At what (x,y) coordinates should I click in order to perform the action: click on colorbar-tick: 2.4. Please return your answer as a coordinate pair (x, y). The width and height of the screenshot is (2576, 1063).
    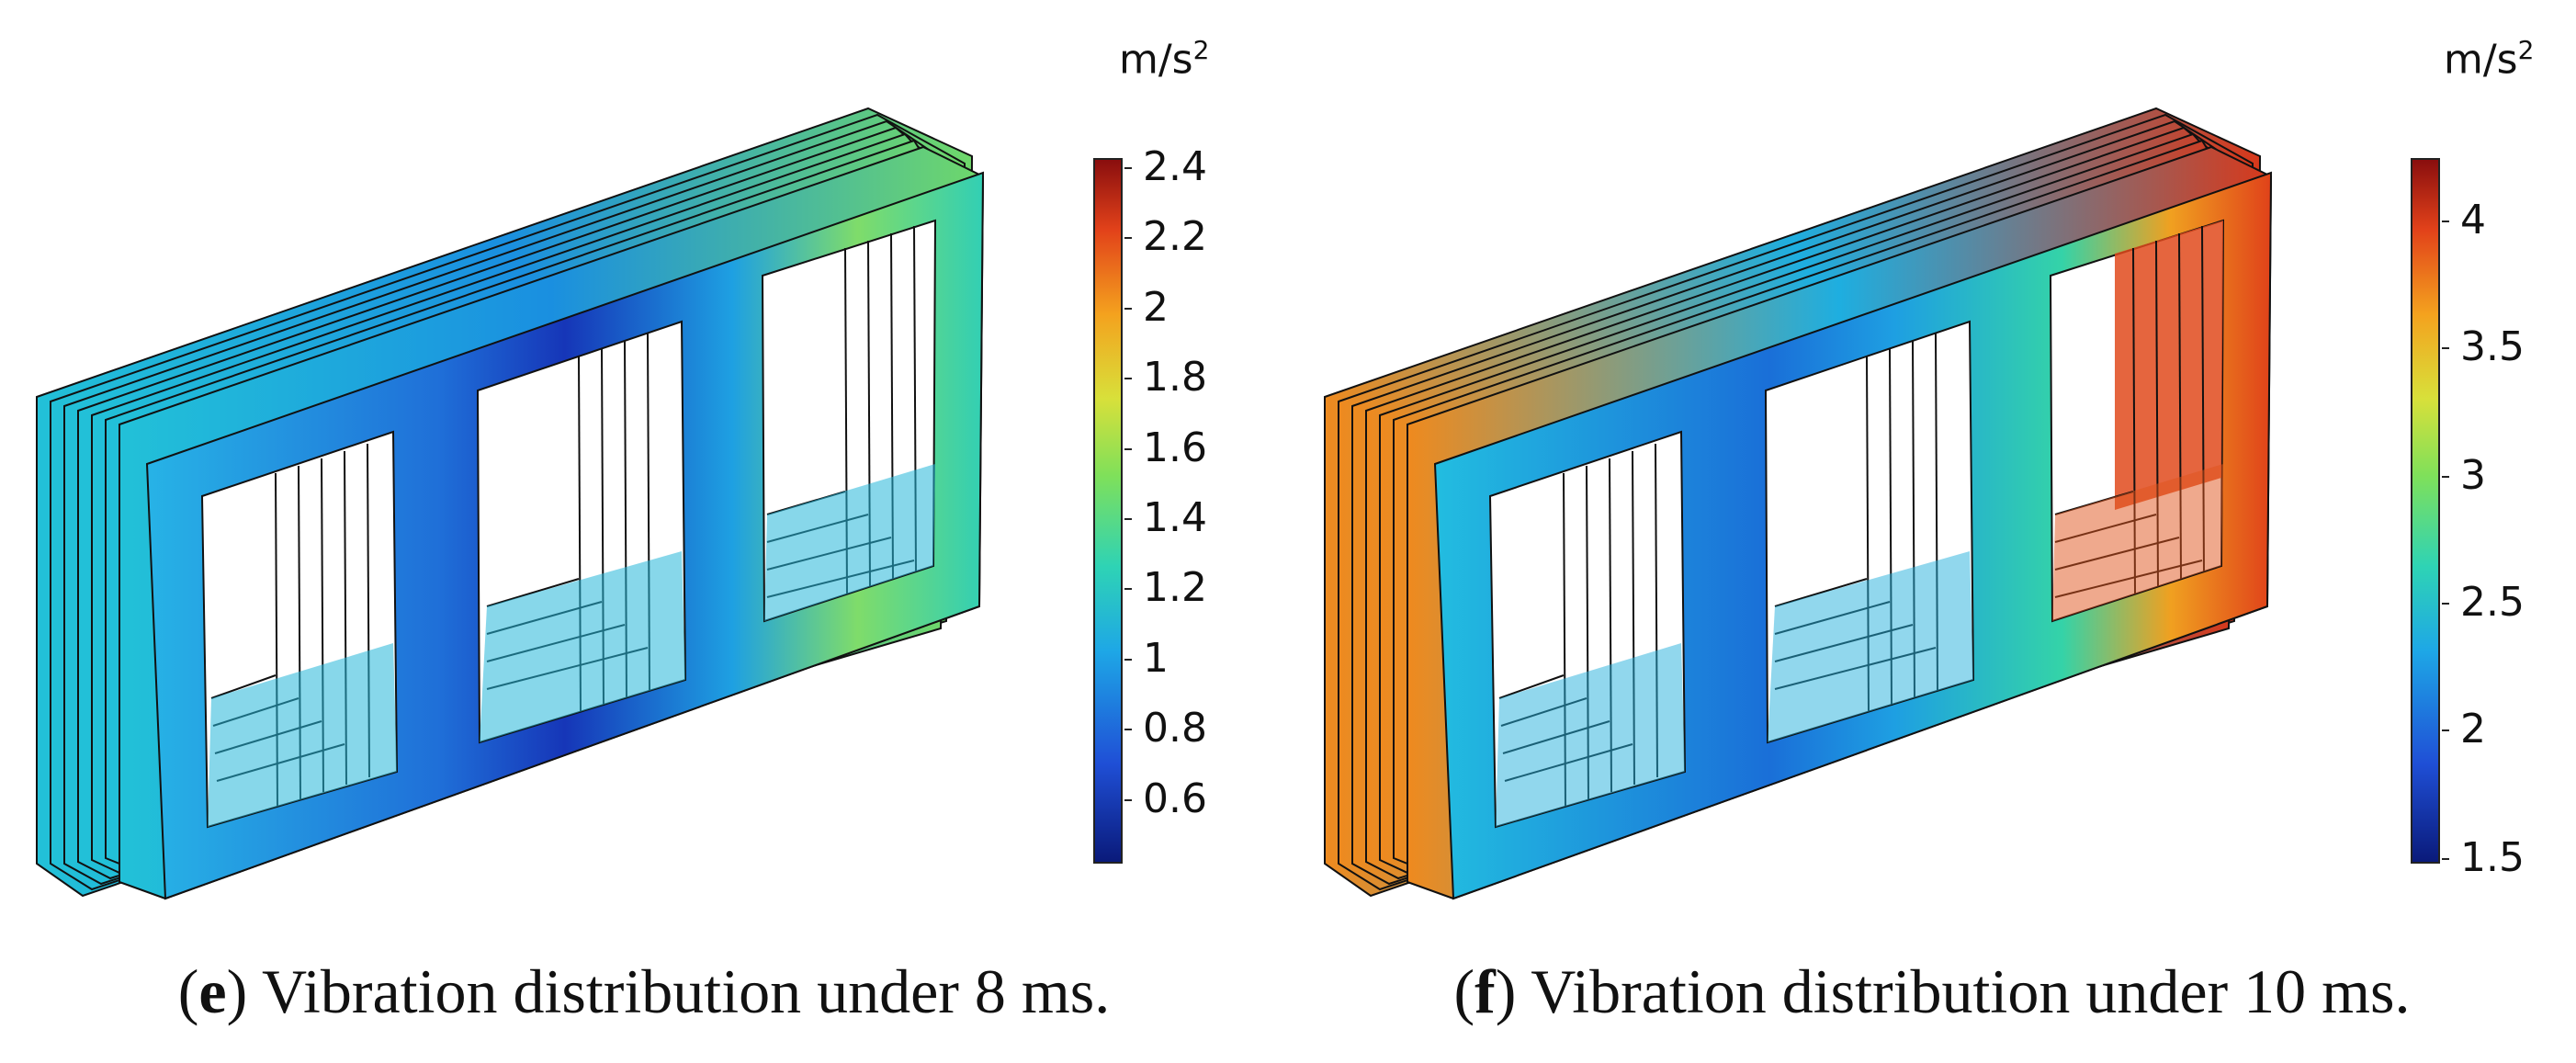
    Looking at the image, I should click on (1165, 166).